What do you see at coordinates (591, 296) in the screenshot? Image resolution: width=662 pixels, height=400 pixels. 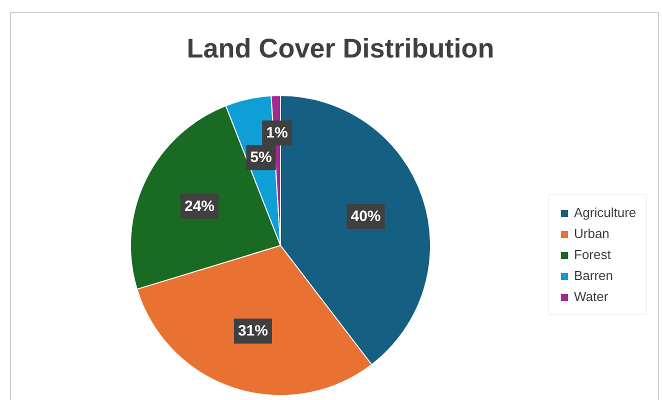 I see `legend-label: Water` at bounding box center [591, 296].